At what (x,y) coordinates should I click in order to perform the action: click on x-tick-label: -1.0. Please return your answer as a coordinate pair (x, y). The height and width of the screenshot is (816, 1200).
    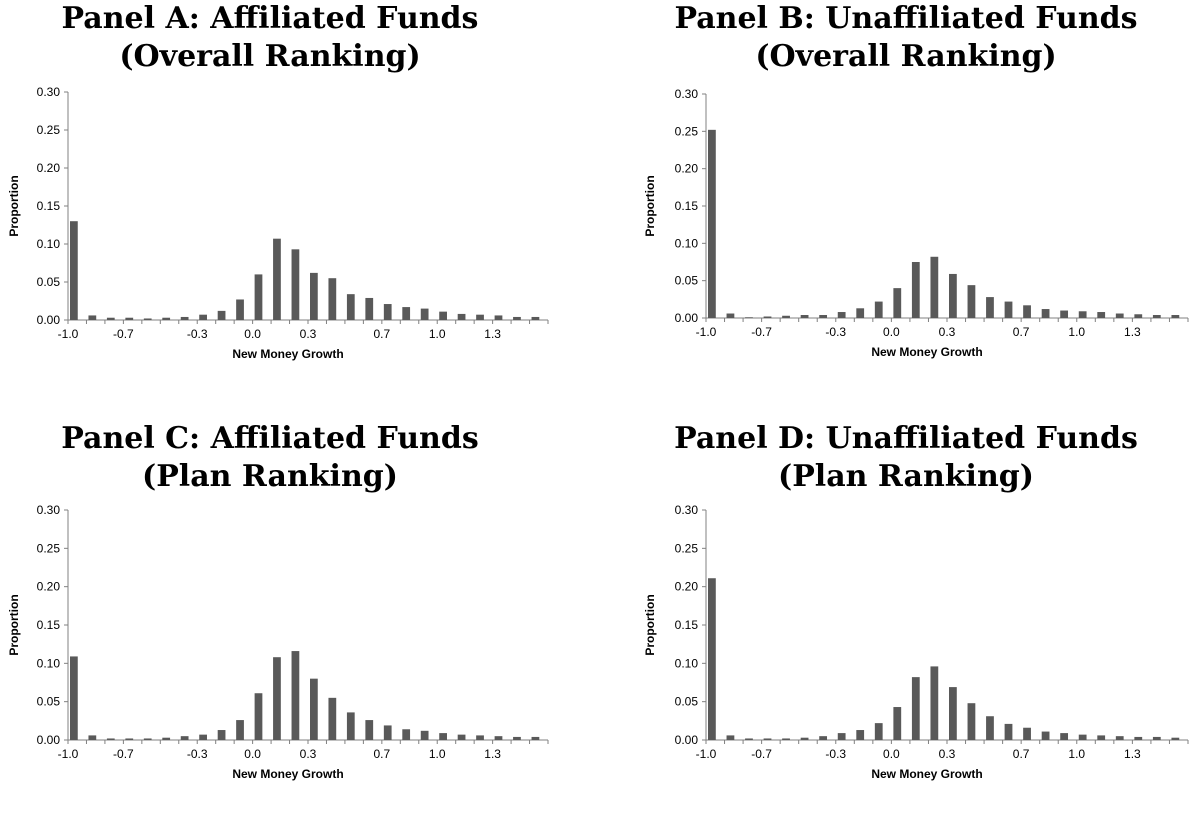
    Looking at the image, I should click on (68, 334).